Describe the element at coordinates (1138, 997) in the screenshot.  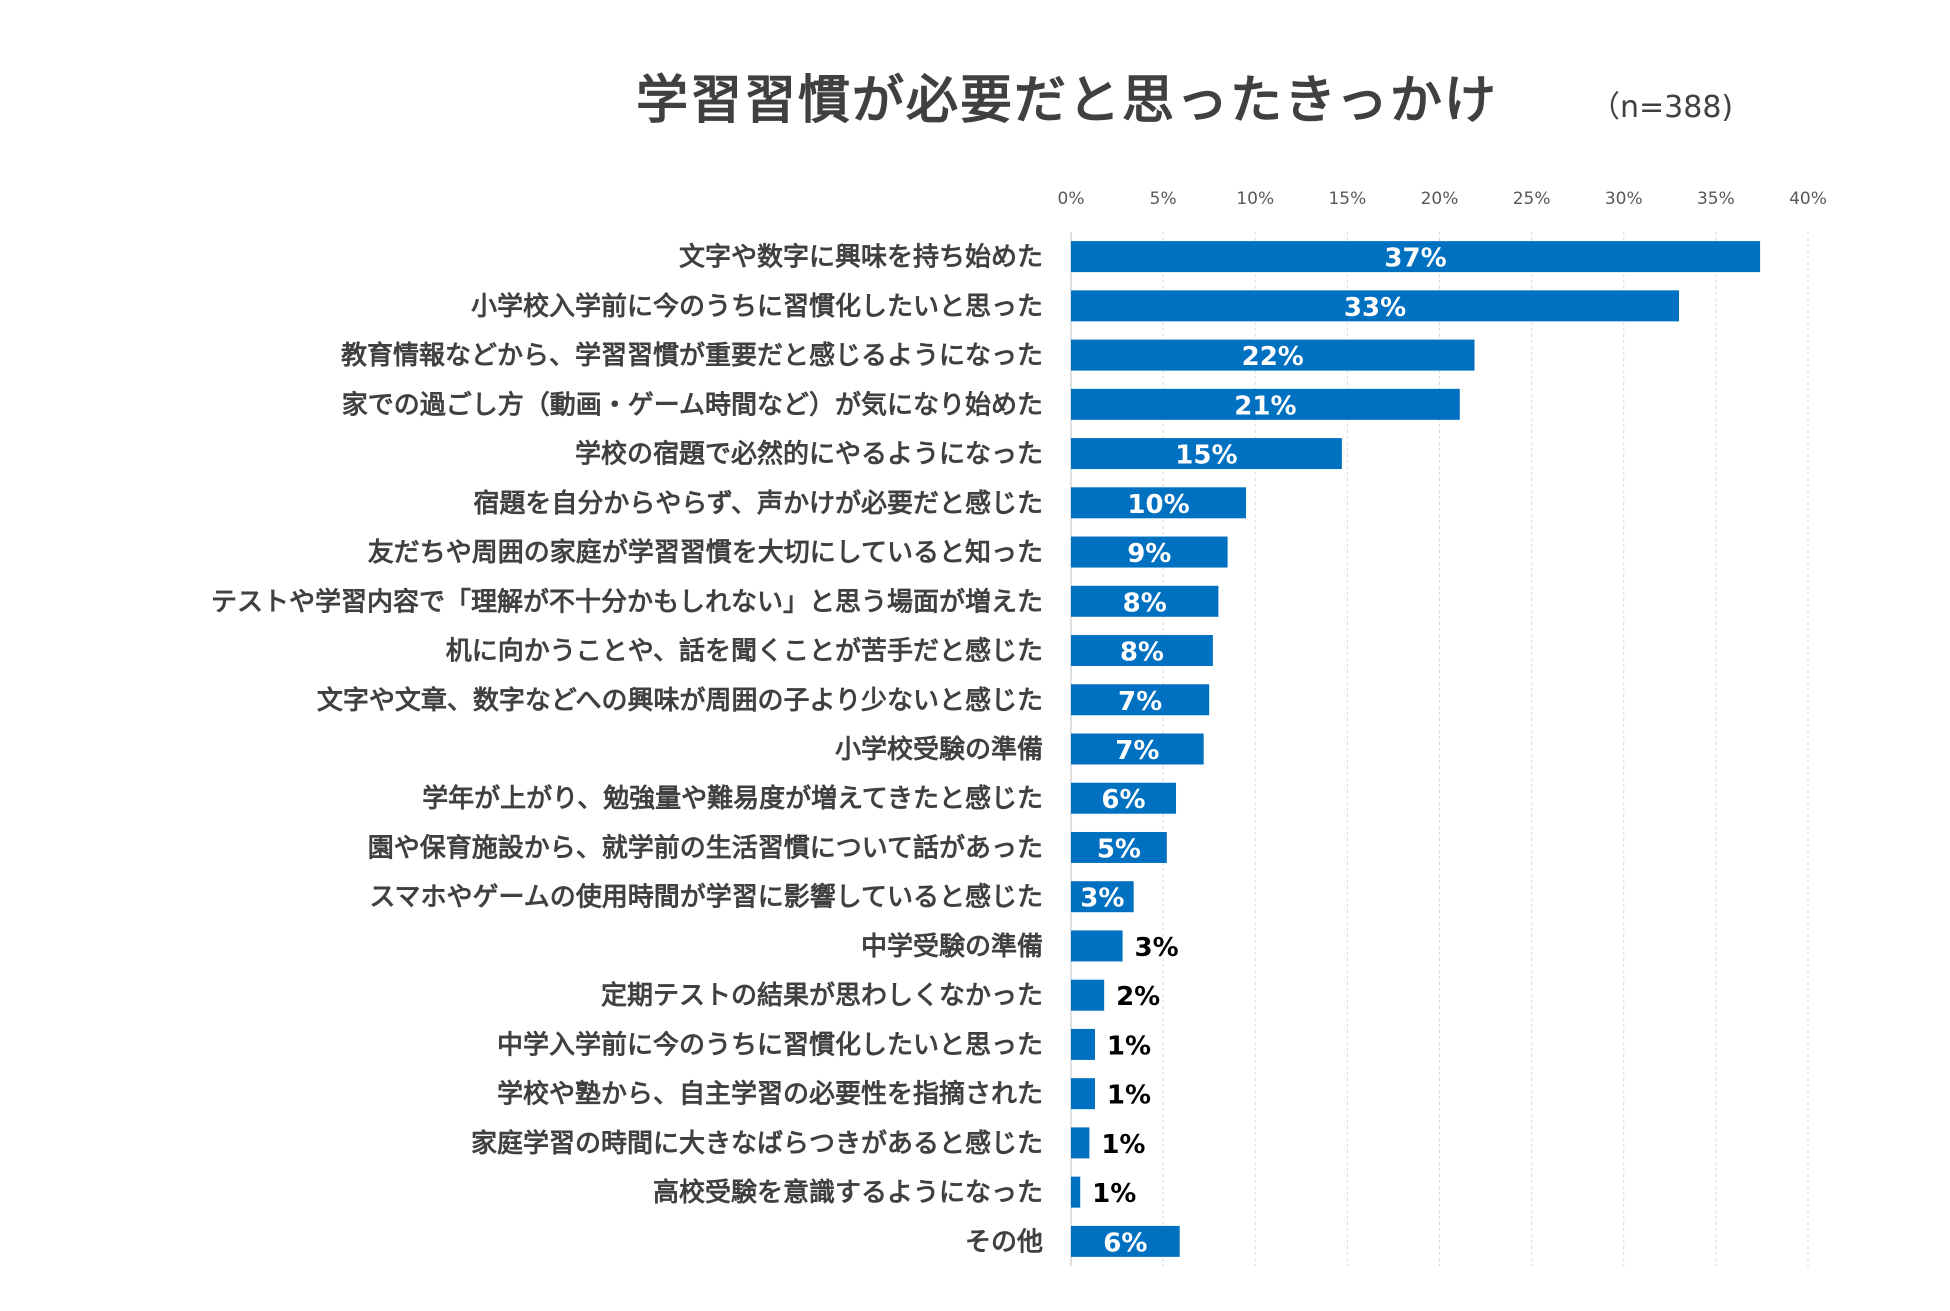
I see `value-label: 2%` at that location.